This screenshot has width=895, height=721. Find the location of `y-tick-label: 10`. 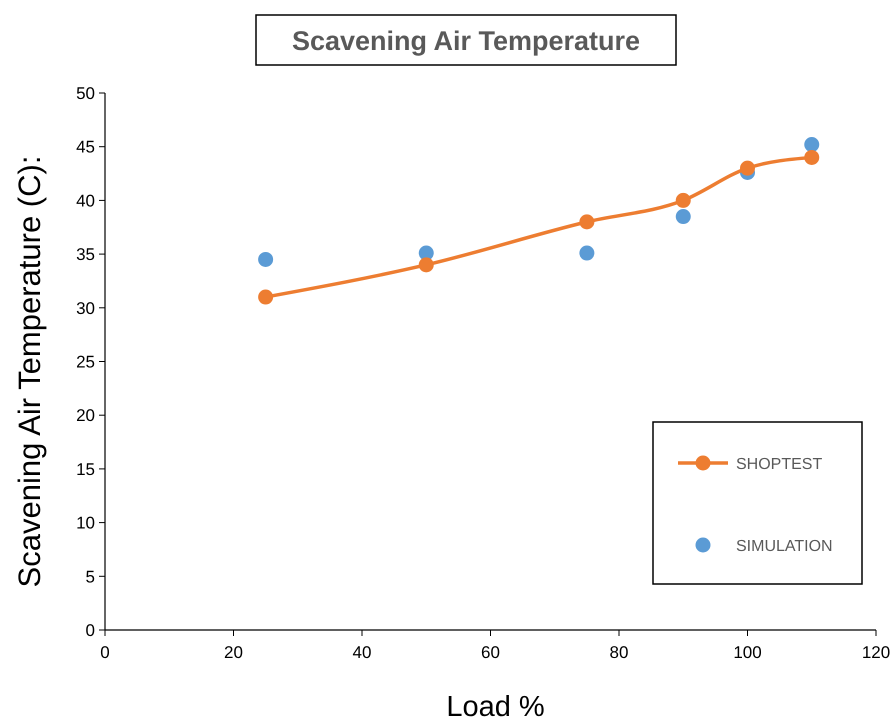

y-tick-label: 10 is located at coordinates (85, 523).